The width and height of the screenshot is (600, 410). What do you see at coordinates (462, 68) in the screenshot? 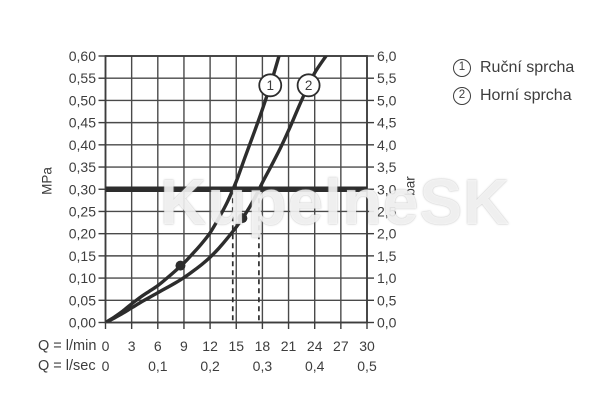
I see `legend-circle-1-icon: 1` at bounding box center [462, 68].